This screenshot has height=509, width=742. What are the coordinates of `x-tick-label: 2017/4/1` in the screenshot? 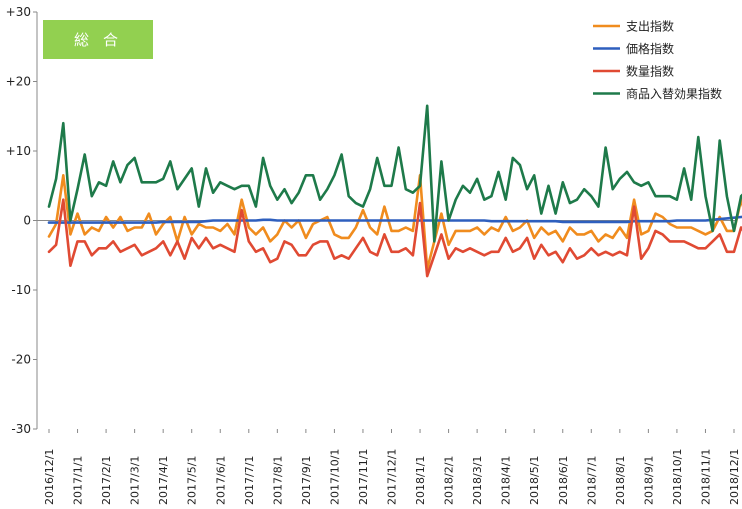 It's located at (163, 480).